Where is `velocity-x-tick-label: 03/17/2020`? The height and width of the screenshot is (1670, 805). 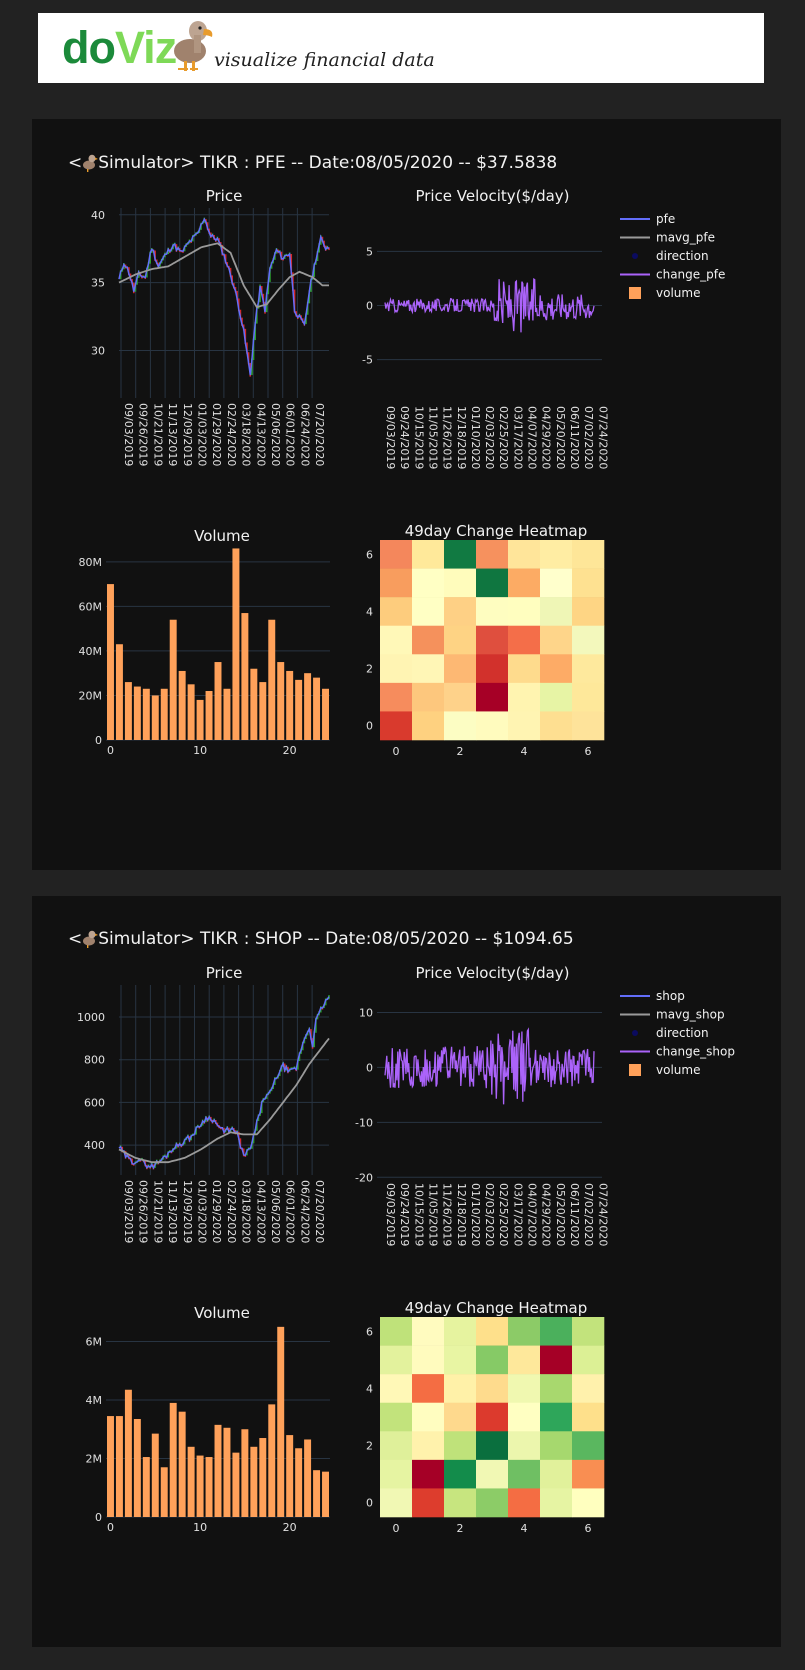 velocity-x-tick-label: 03/17/2020 is located at coordinates (517, 437).